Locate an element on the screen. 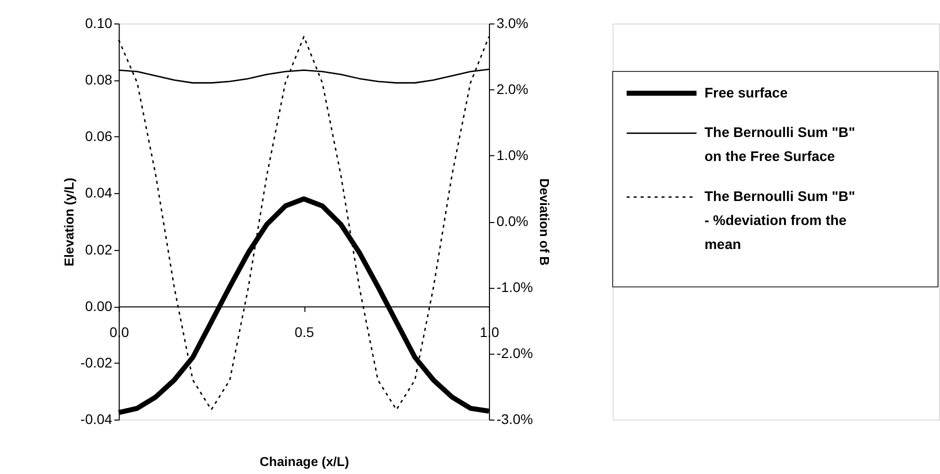  y2-tick-label: 2.0% is located at coordinates (512, 88).